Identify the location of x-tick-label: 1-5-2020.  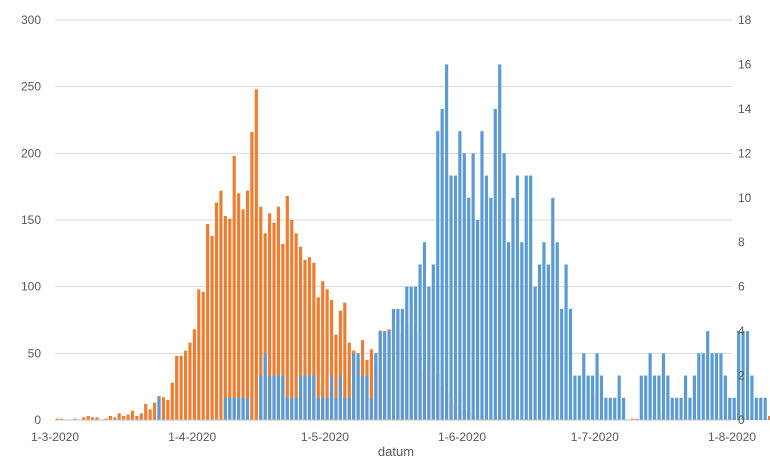
(325, 437).